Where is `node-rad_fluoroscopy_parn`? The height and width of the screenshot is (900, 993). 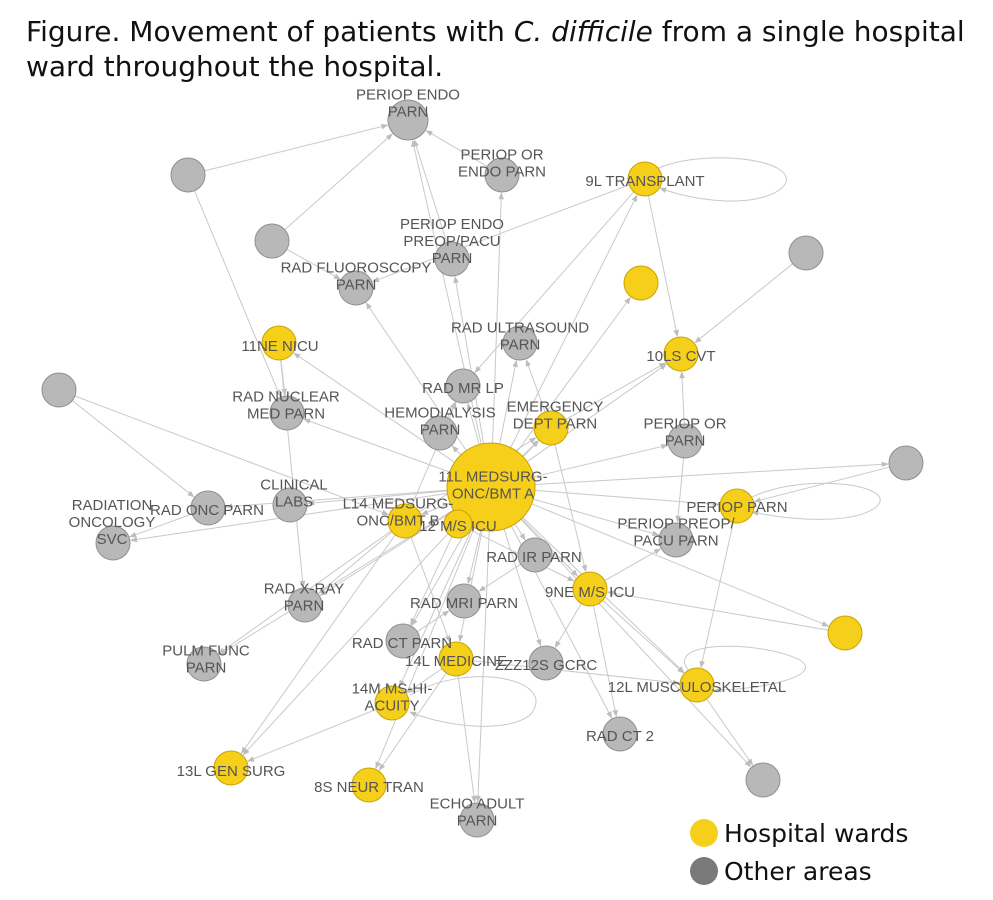 node-rad_fluoroscopy_parn is located at coordinates (356, 288).